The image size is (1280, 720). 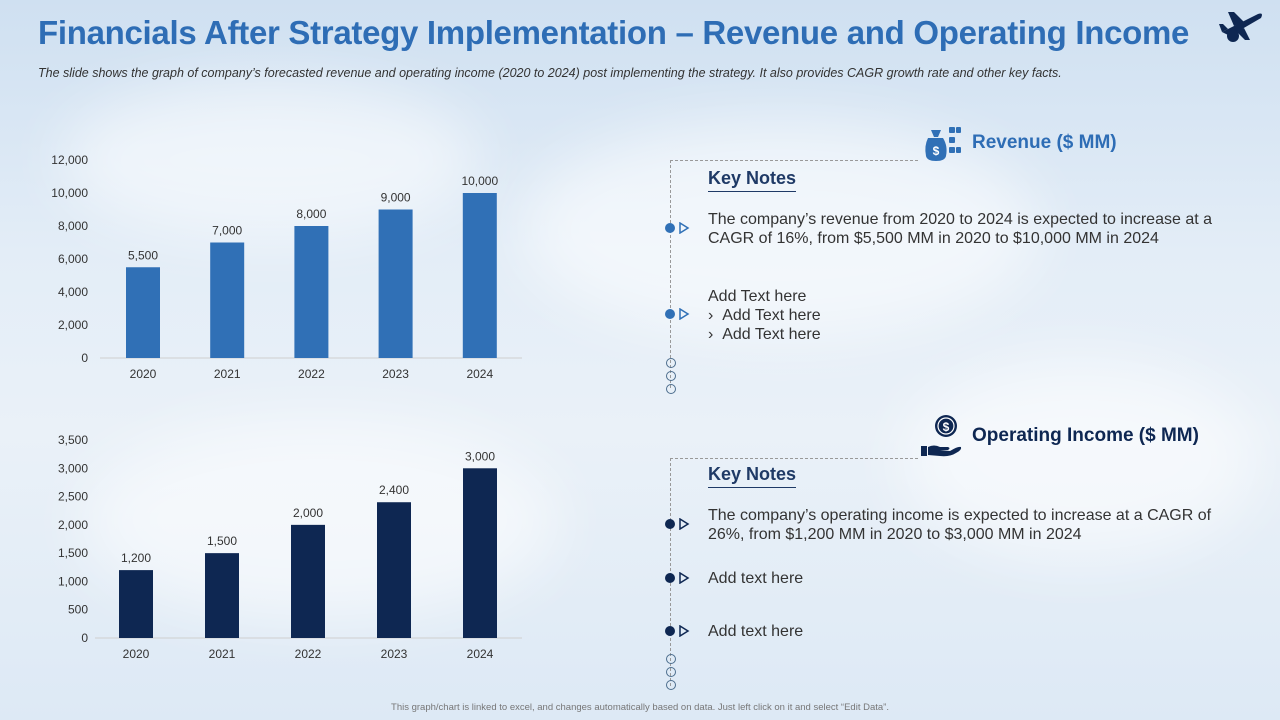 What do you see at coordinates (308, 513) in the screenshot?
I see `bar-value-label: 2,000` at bounding box center [308, 513].